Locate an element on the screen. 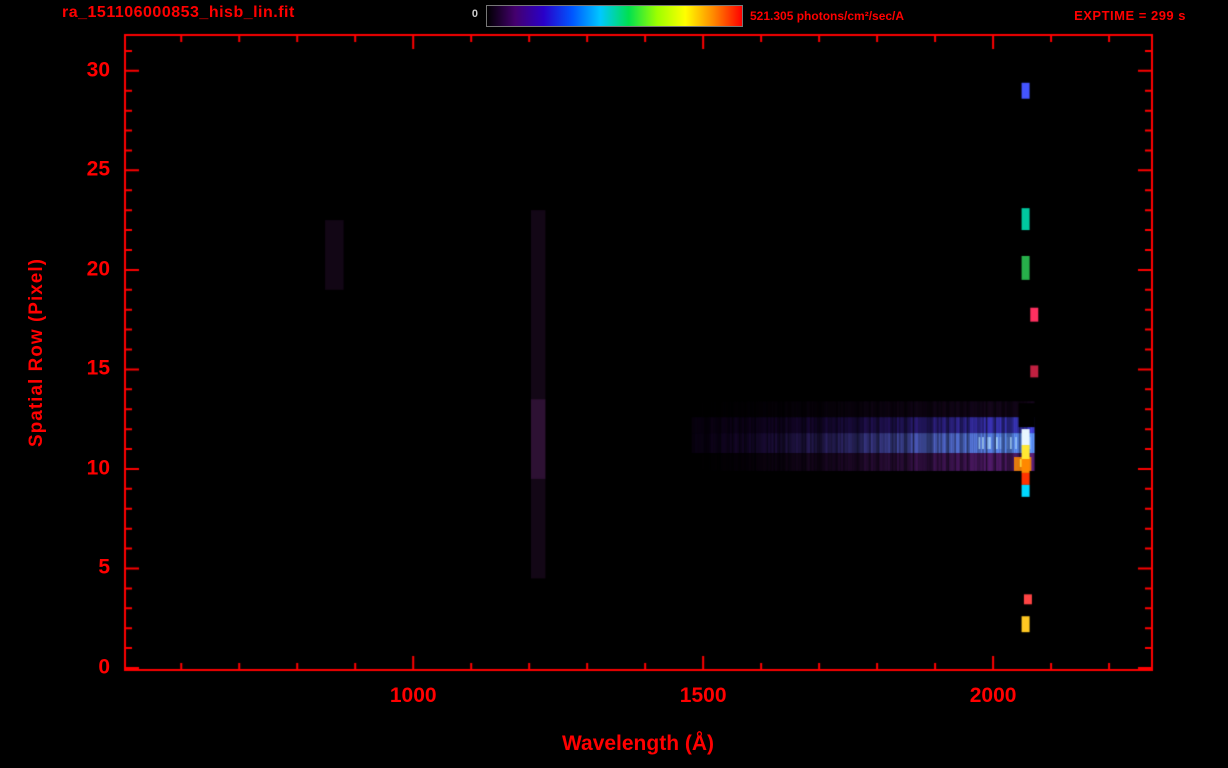 This screenshot has height=768, width=1228. colorbar-min-label: 0 is located at coordinates (474, 14).